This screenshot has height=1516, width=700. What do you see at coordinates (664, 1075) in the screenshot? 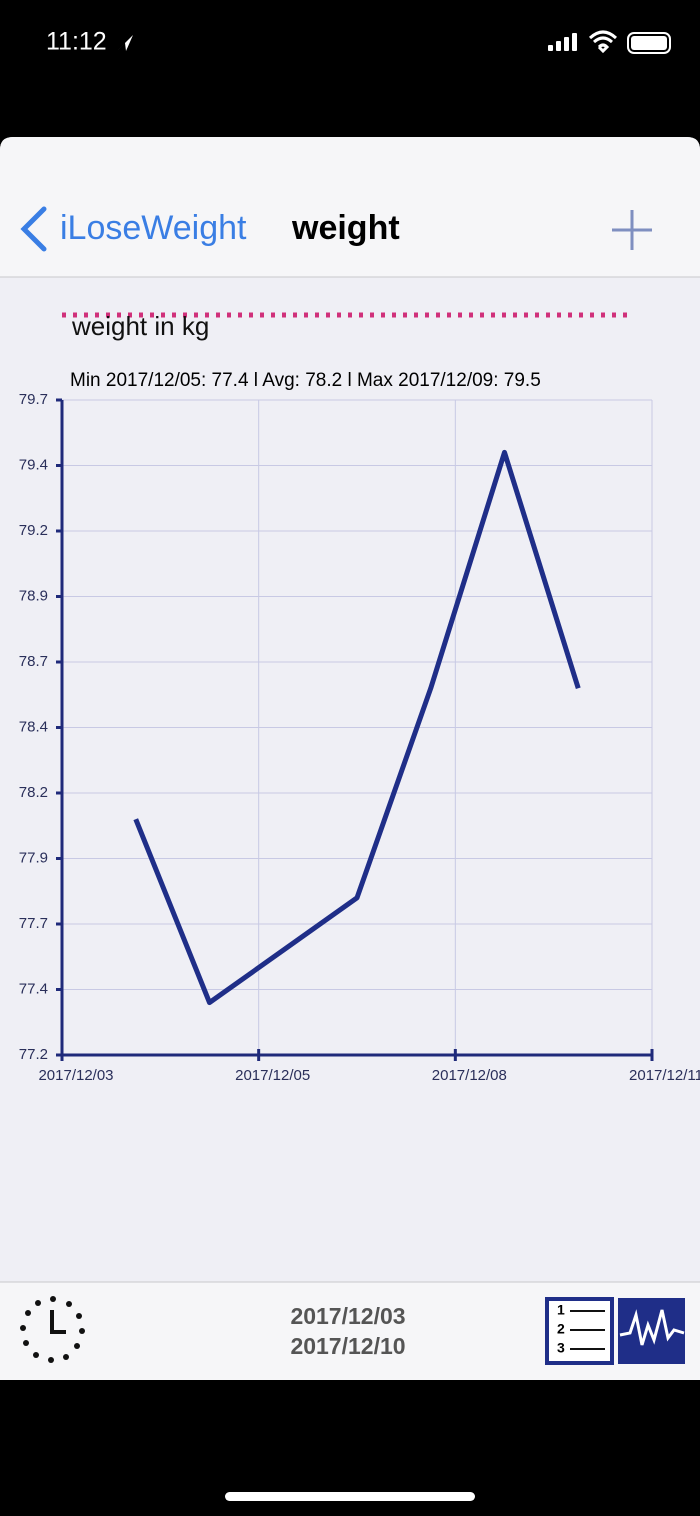
I see `x-tick-label: 2017/12/11` at bounding box center [664, 1075].